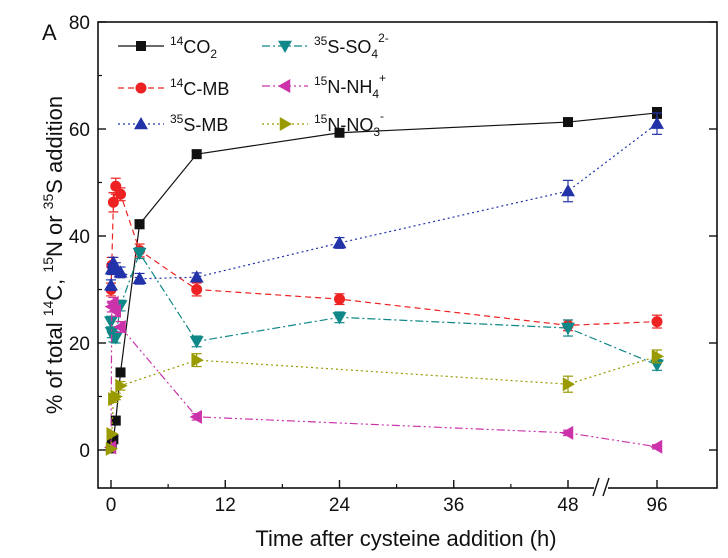  What do you see at coordinates (111, 505) in the screenshot?
I see `x-tick-label: 0` at bounding box center [111, 505].